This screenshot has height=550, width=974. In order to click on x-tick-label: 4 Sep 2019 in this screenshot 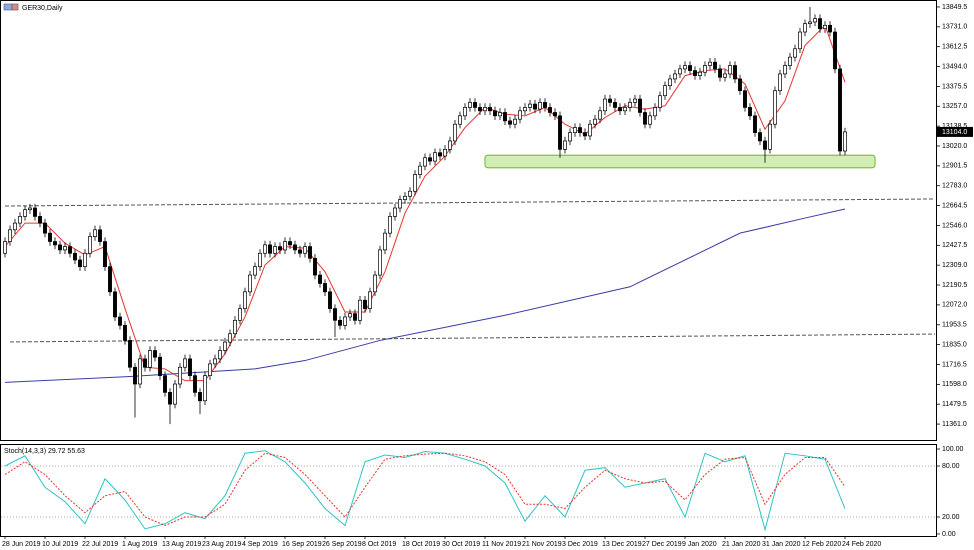, I will do `click(260, 544)`.